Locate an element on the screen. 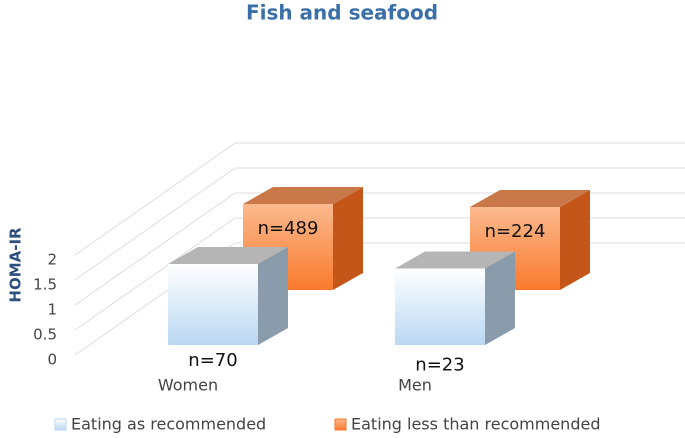  legend-label: Eating less than recommended is located at coordinates (475, 424).